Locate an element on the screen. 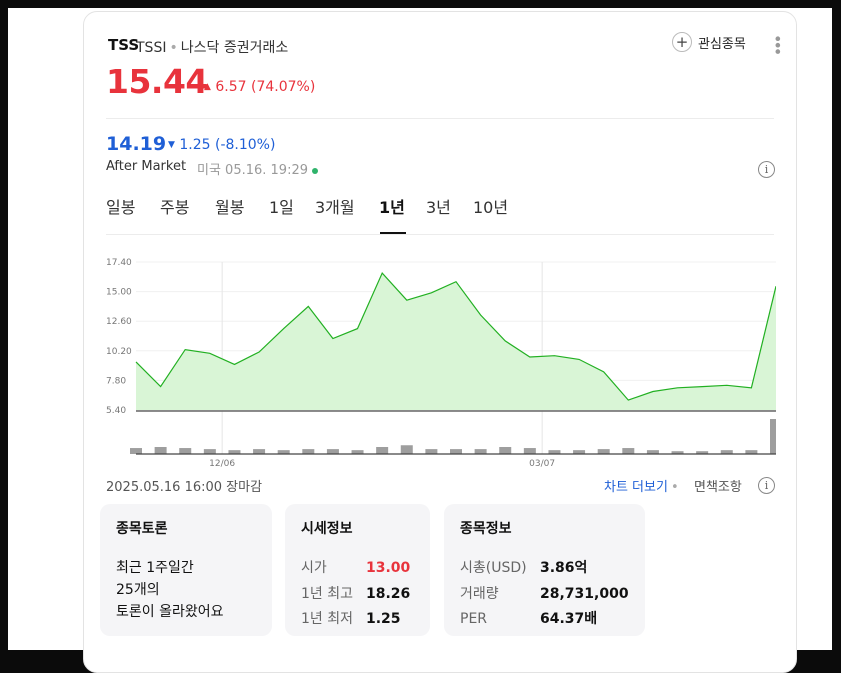 This screenshot has width=841, height=673. discussion-count: 25개의 is located at coordinates (138, 590).